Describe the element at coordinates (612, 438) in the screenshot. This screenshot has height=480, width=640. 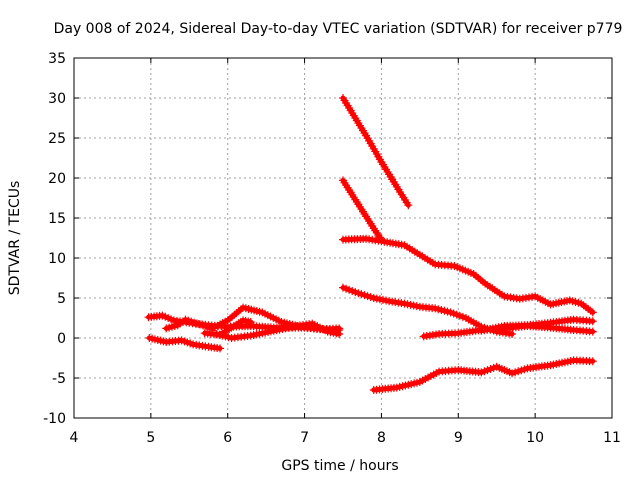
I see `x-tick-label: 11` at that location.